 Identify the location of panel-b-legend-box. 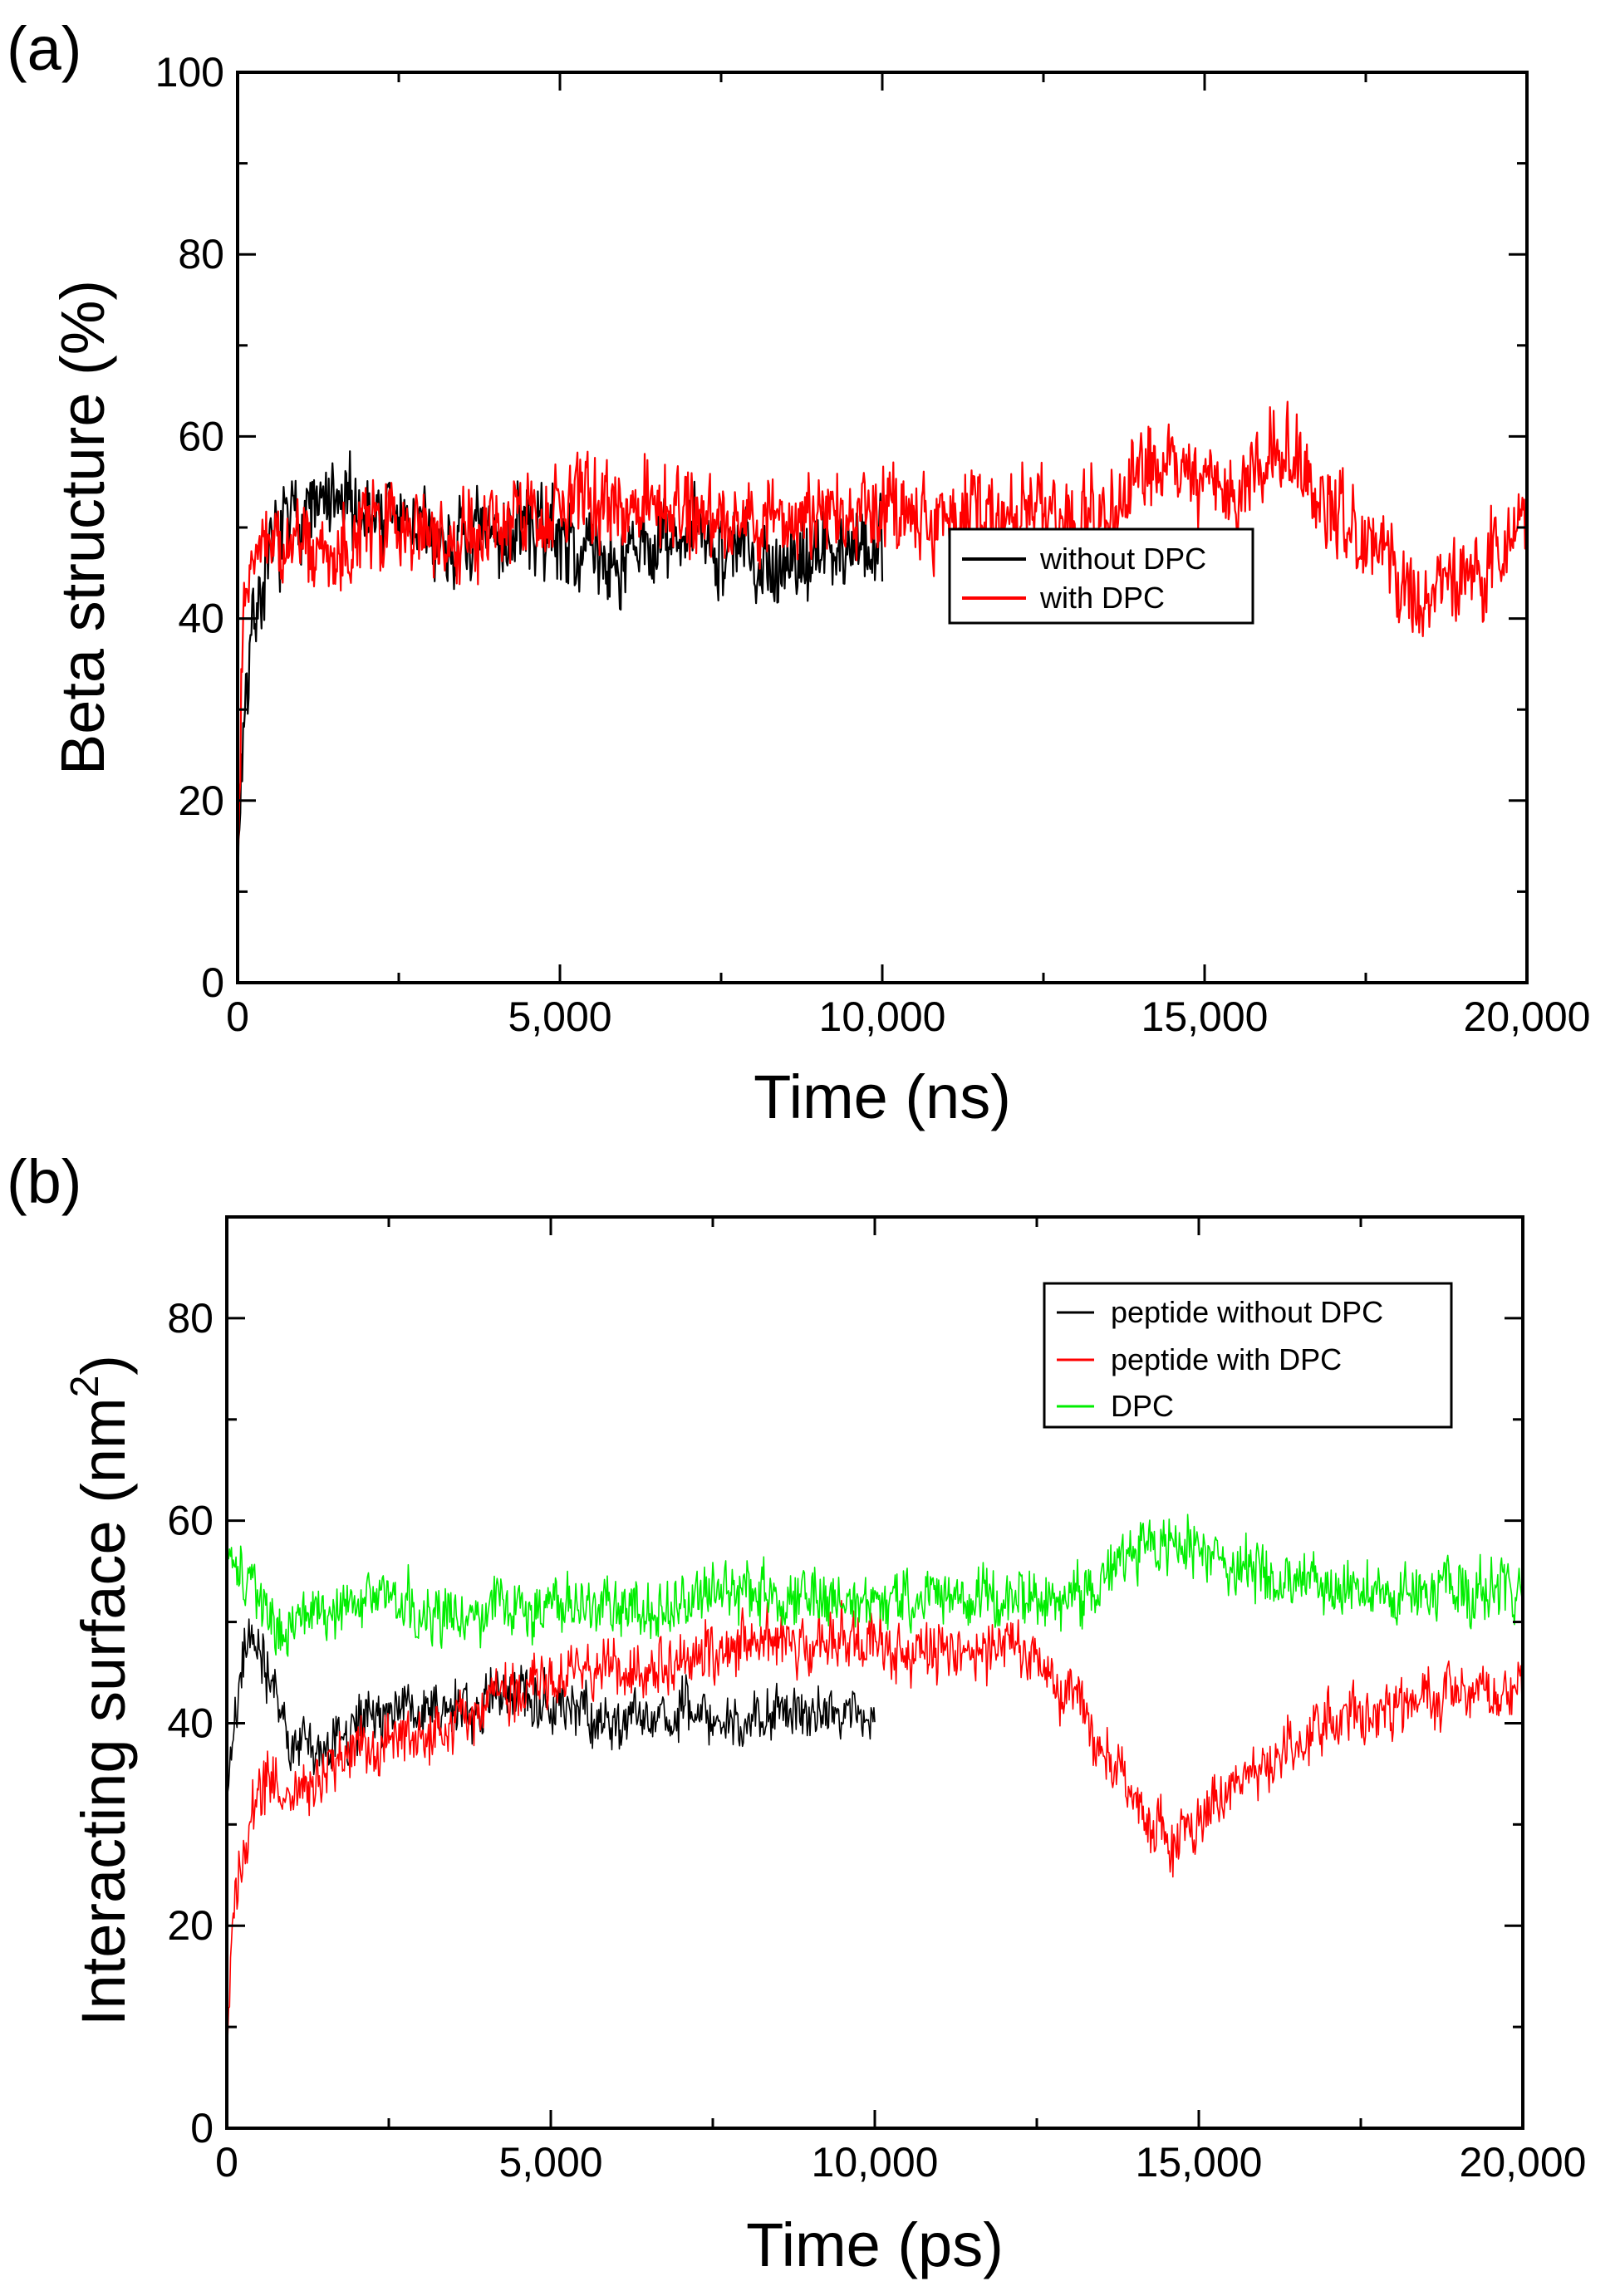
(1248, 1355).